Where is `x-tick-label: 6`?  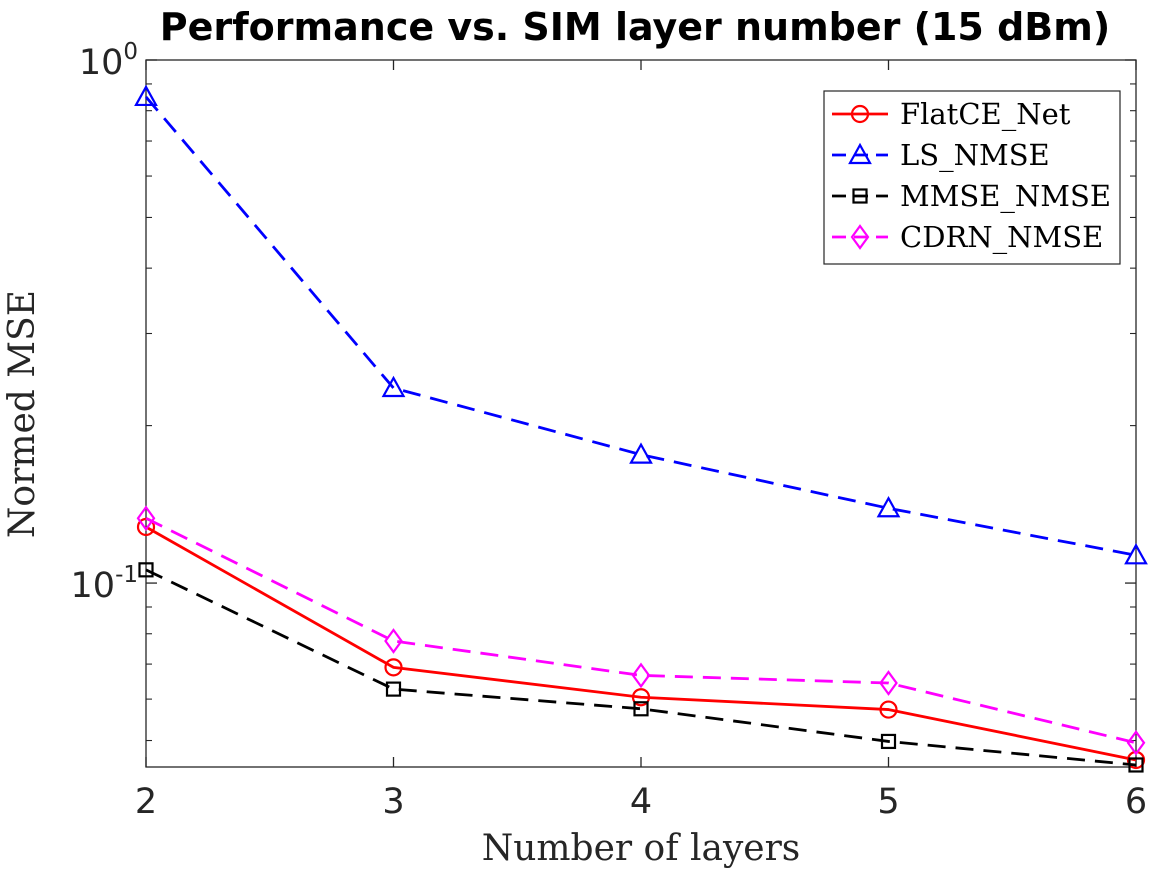 x-tick-label: 6 is located at coordinates (1136, 802).